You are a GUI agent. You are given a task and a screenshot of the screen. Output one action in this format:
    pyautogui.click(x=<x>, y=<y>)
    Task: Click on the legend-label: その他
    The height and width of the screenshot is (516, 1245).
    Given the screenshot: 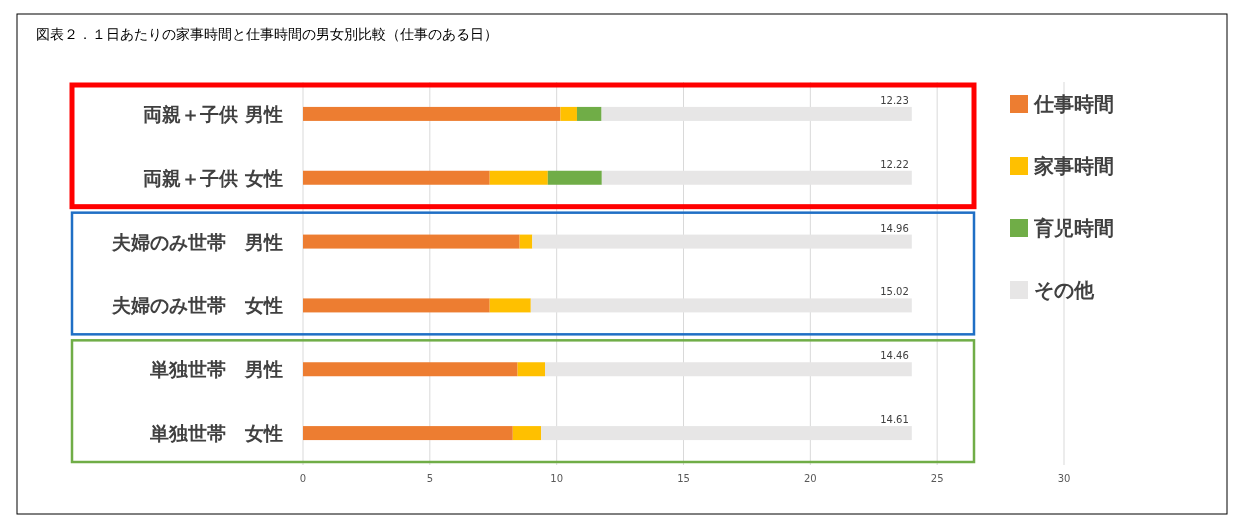 What is the action you would take?
    pyautogui.click(x=1064, y=290)
    